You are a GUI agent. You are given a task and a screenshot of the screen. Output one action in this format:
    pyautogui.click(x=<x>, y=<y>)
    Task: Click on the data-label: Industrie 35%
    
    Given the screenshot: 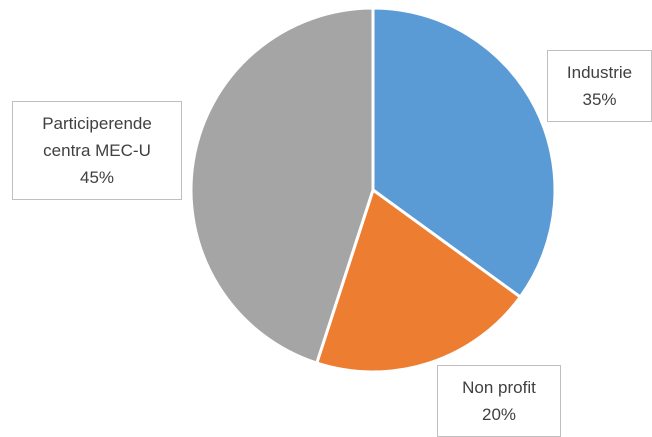 What is the action you would take?
    pyautogui.click(x=599, y=86)
    